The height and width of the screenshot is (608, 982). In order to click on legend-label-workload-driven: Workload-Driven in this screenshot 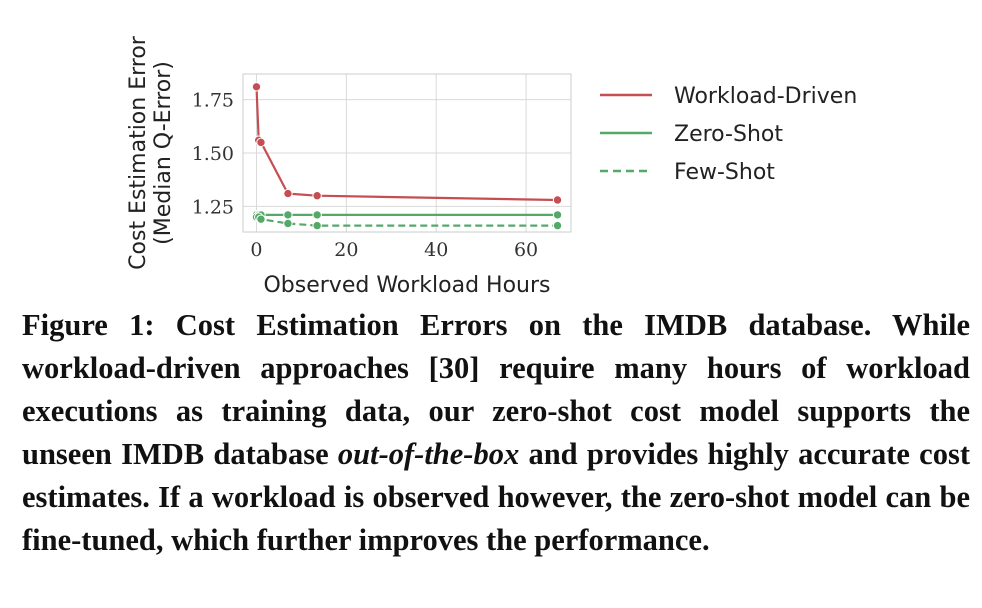, I will do `click(765, 96)`.